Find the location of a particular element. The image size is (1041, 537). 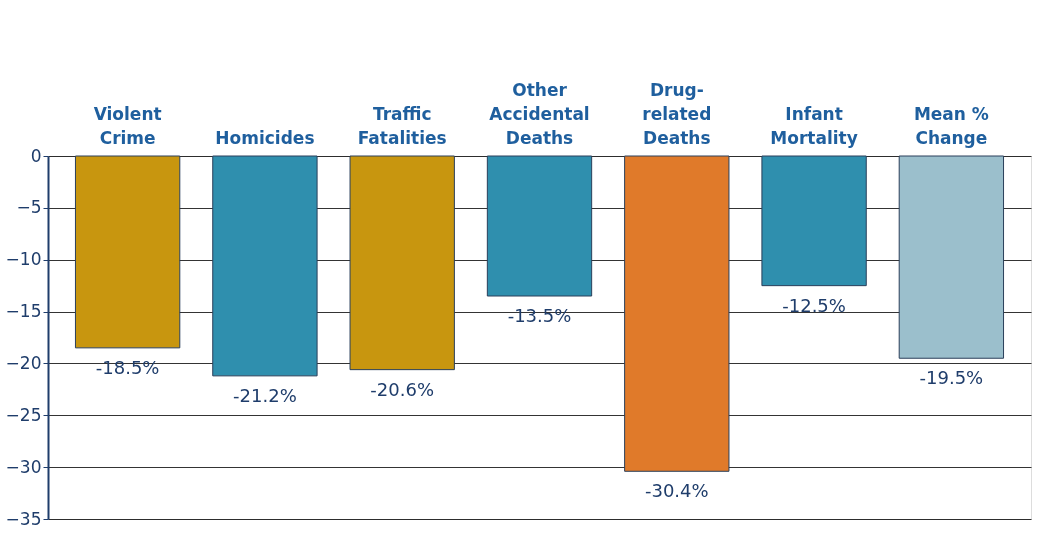

y-tick-label: −30 is located at coordinates (23, 466).